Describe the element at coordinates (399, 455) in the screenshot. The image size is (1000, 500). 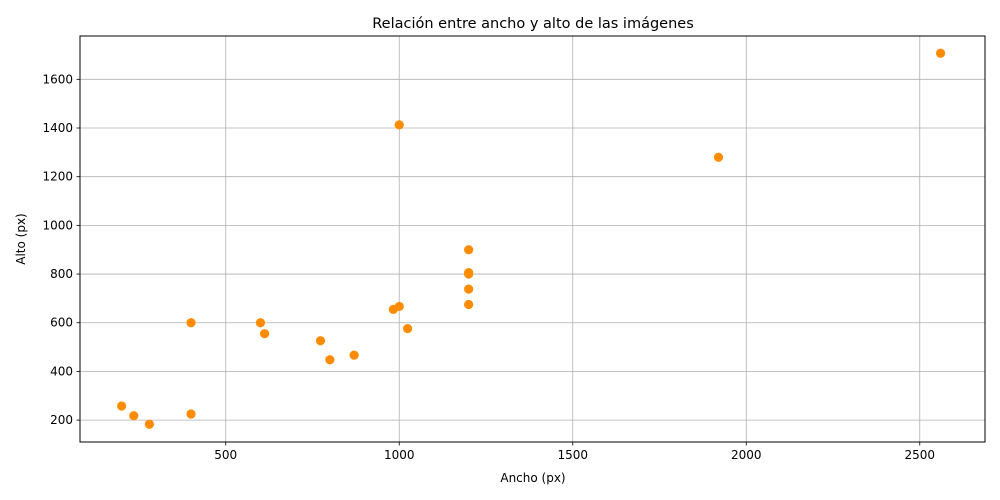
I see `x-tick-label: 1000` at that location.